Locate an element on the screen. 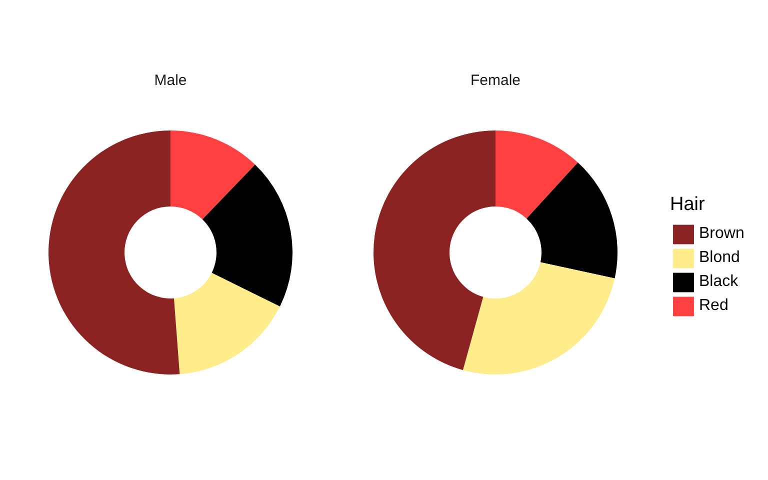 The height and width of the screenshot is (480, 768). legend-label: Brown is located at coordinates (721, 234).